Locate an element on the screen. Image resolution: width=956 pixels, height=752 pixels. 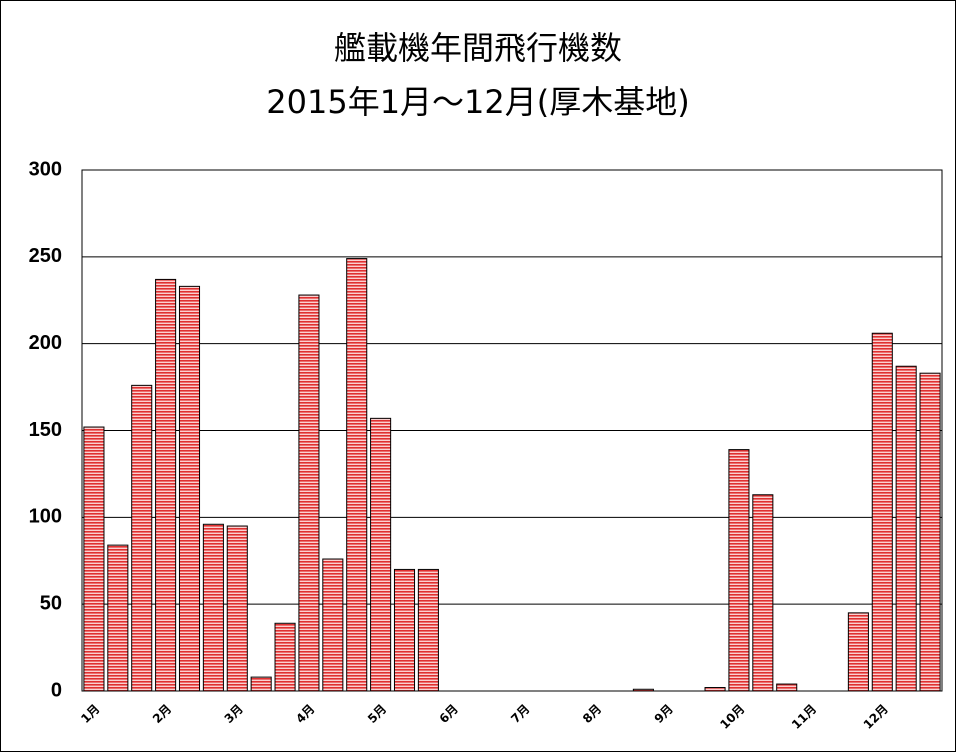
chart-title: 艦載機年間飛行機数 is located at coordinates (478, 48).